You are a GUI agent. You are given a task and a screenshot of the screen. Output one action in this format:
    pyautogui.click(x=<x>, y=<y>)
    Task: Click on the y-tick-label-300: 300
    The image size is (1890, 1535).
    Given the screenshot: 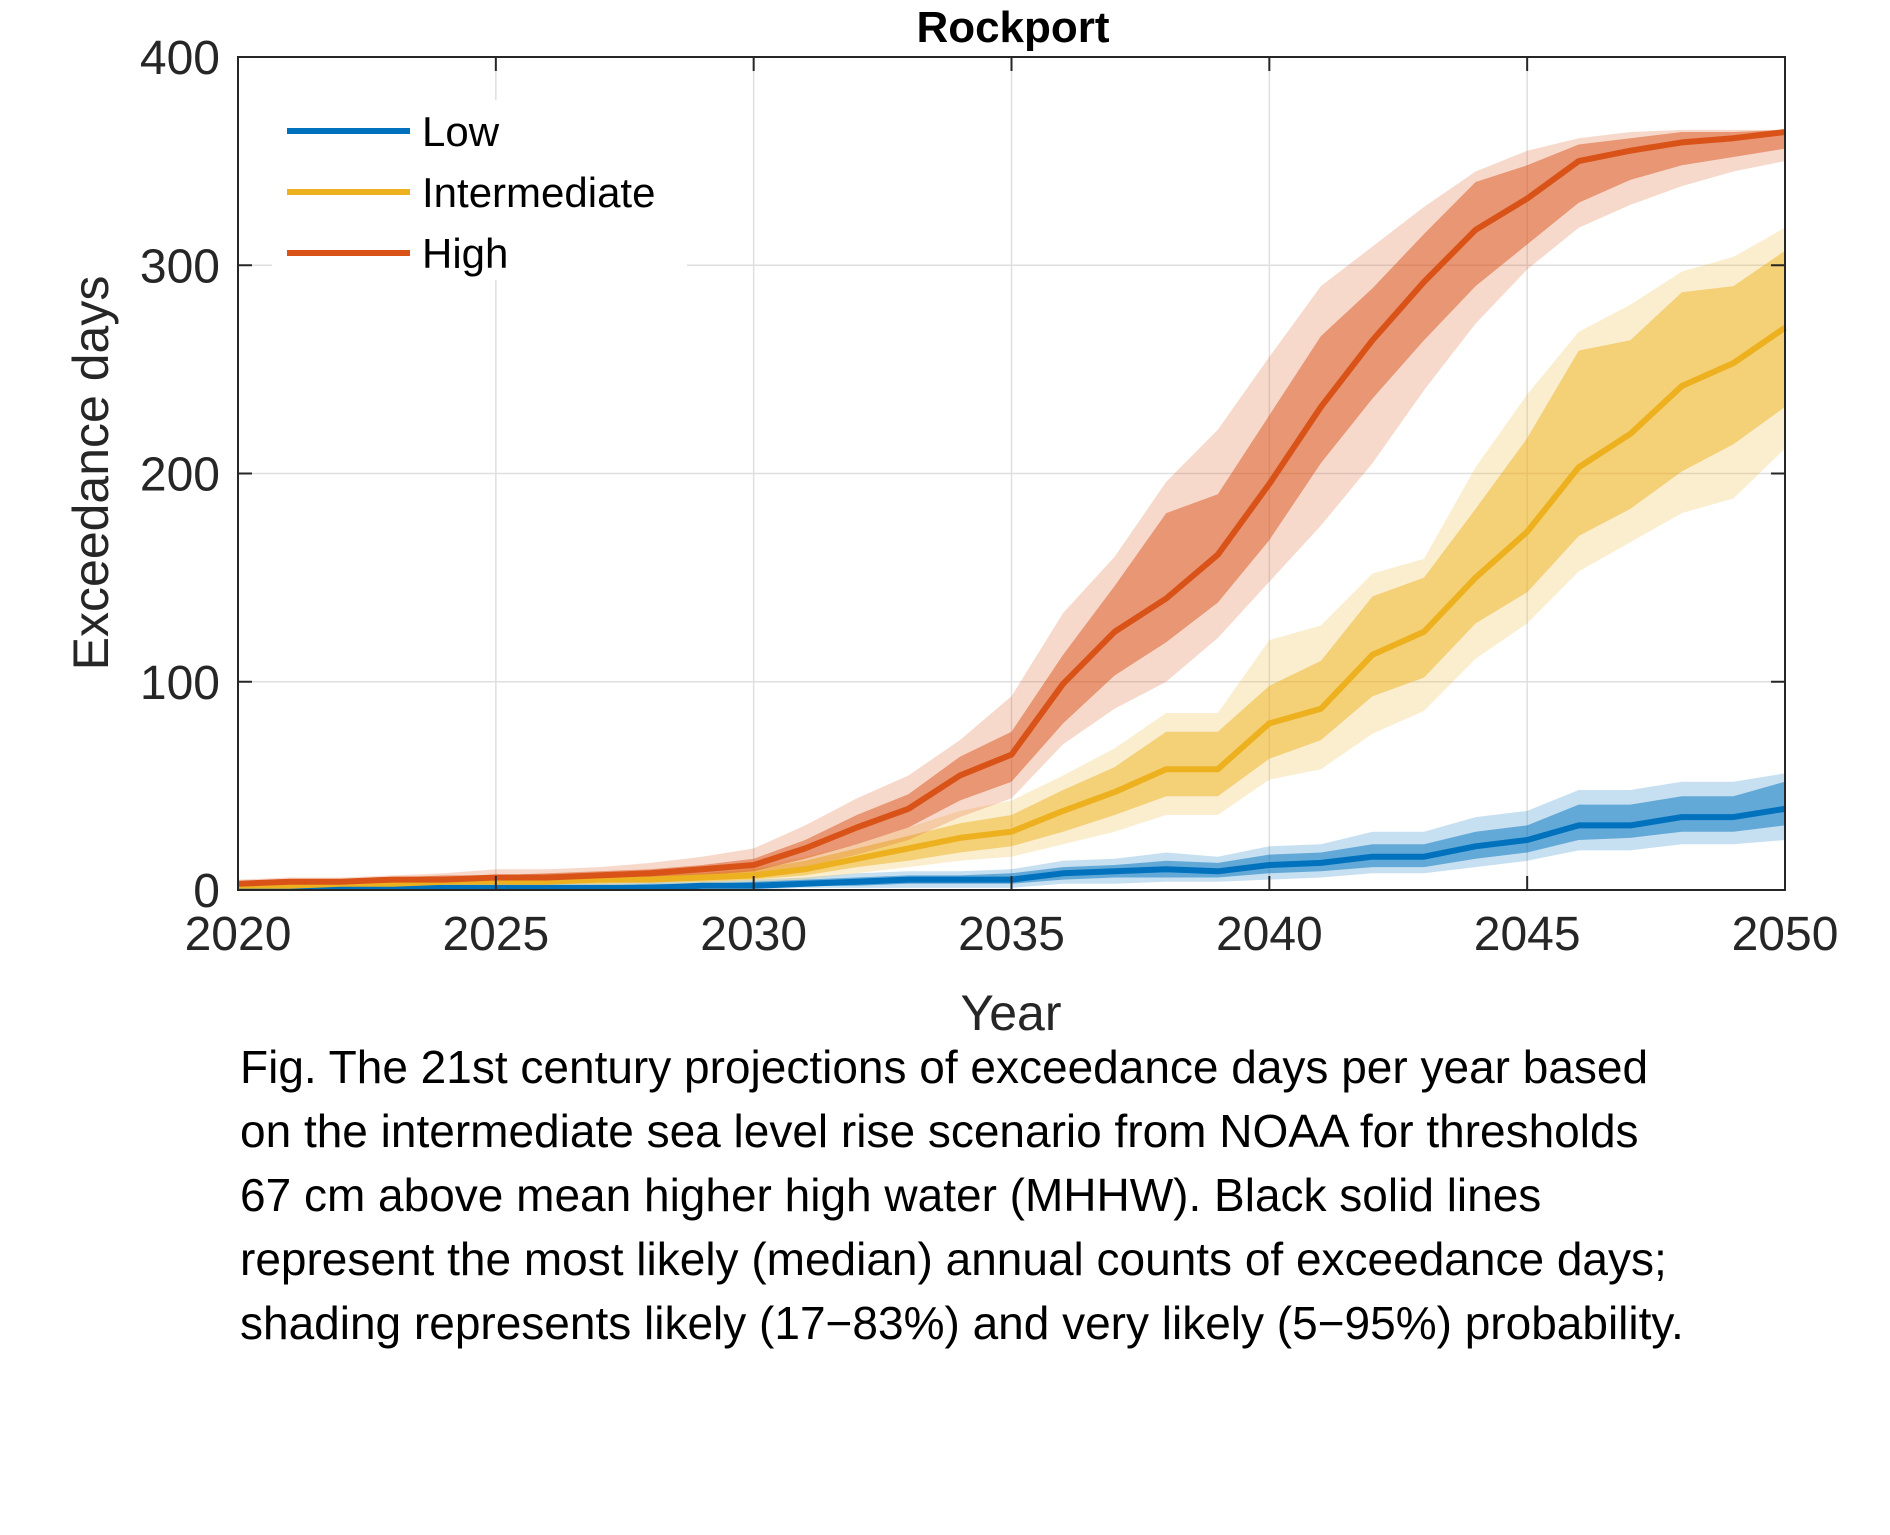 What is the action you would take?
    pyautogui.click(x=180, y=266)
    